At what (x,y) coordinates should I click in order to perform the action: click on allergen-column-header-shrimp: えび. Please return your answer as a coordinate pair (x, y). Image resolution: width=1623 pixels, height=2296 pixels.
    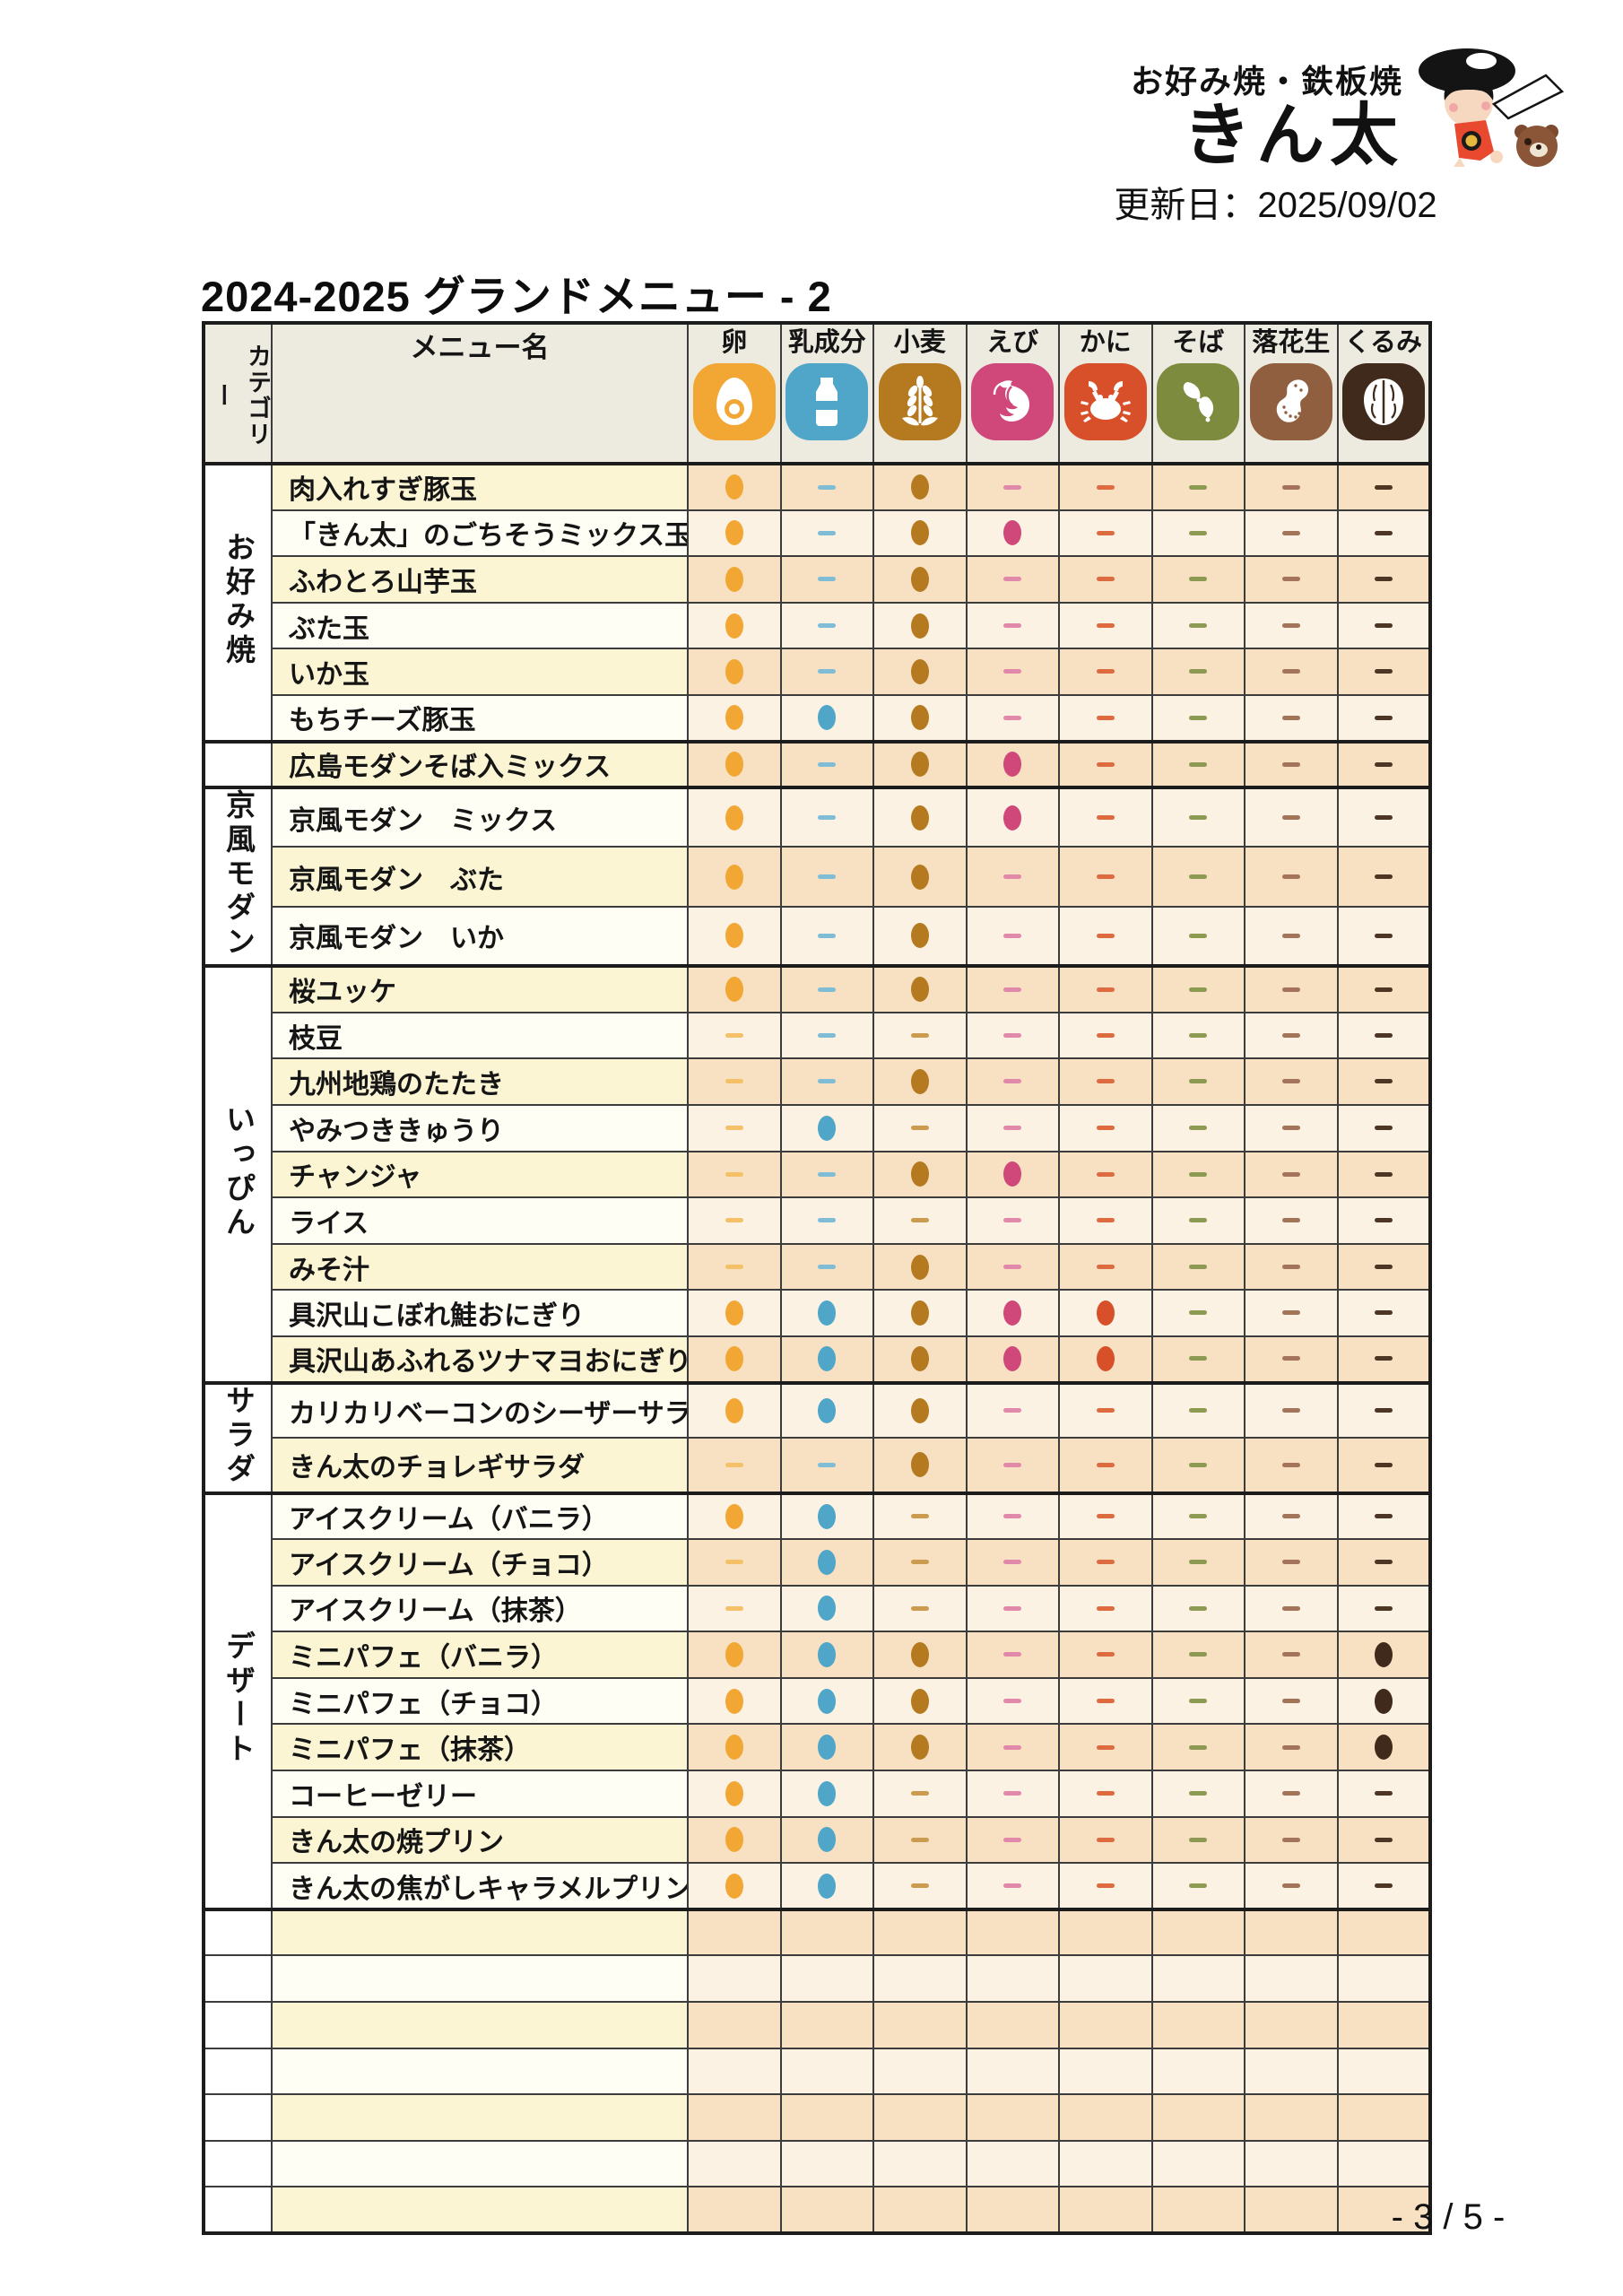
    Looking at the image, I should click on (1012, 393).